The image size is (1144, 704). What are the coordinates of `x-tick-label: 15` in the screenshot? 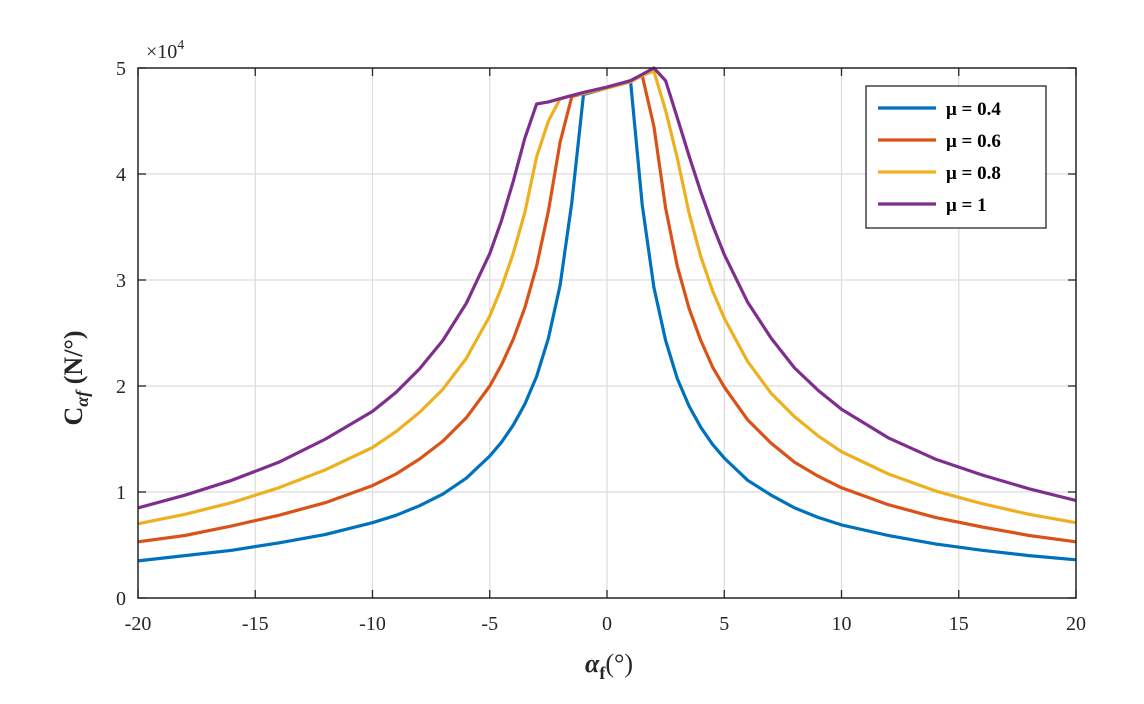 It's located at (959, 624).